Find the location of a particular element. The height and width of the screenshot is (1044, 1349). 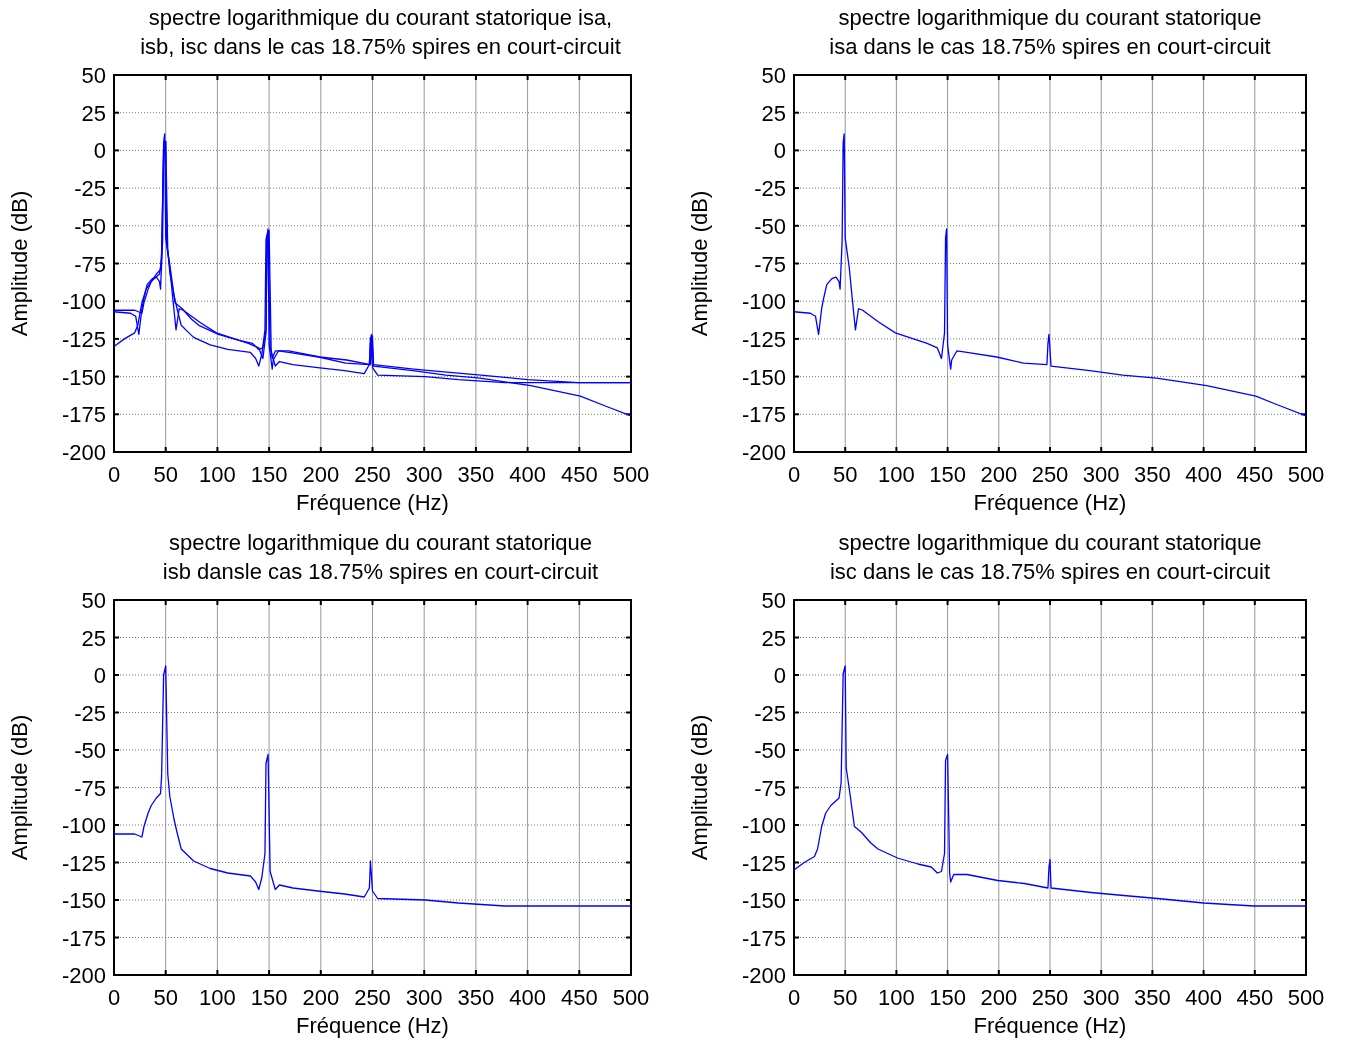

chart-title: spectre logarithmique du courant statorique isa dans le cas 18.75% spires en court-circuit is located at coordinates (1050, 32).